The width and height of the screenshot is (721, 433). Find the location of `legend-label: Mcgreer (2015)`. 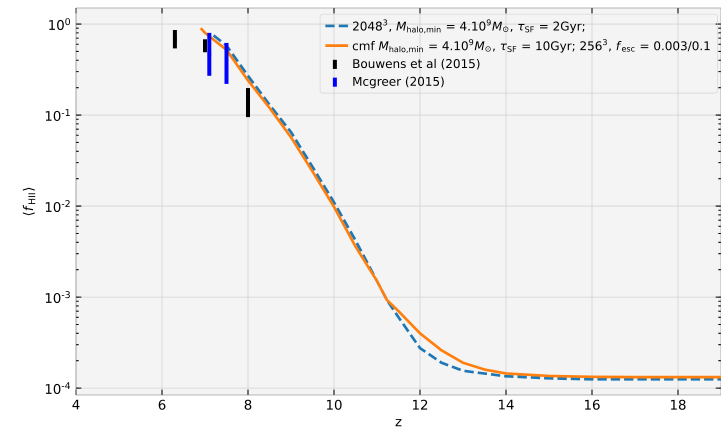

legend-label: Mcgreer (2015) is located at coordinates (398, 82).